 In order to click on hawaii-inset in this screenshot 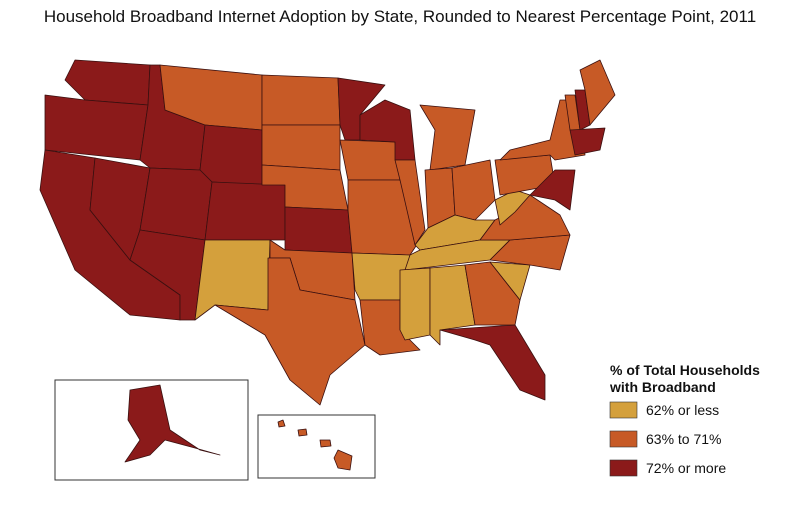, I will do `click(316, 446)`.